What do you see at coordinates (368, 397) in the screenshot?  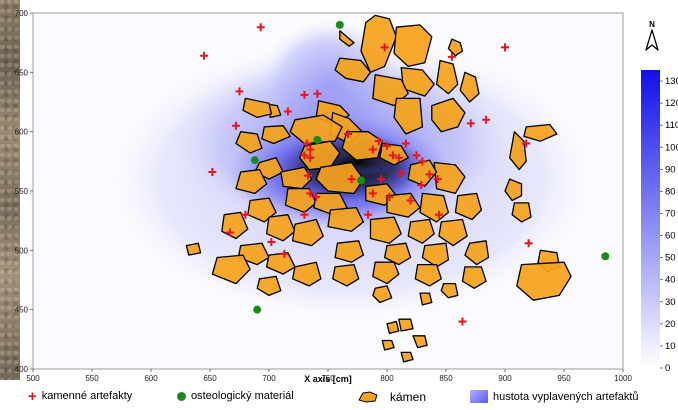 I see `stone-shape-icon` at bounding box center [368, 397].